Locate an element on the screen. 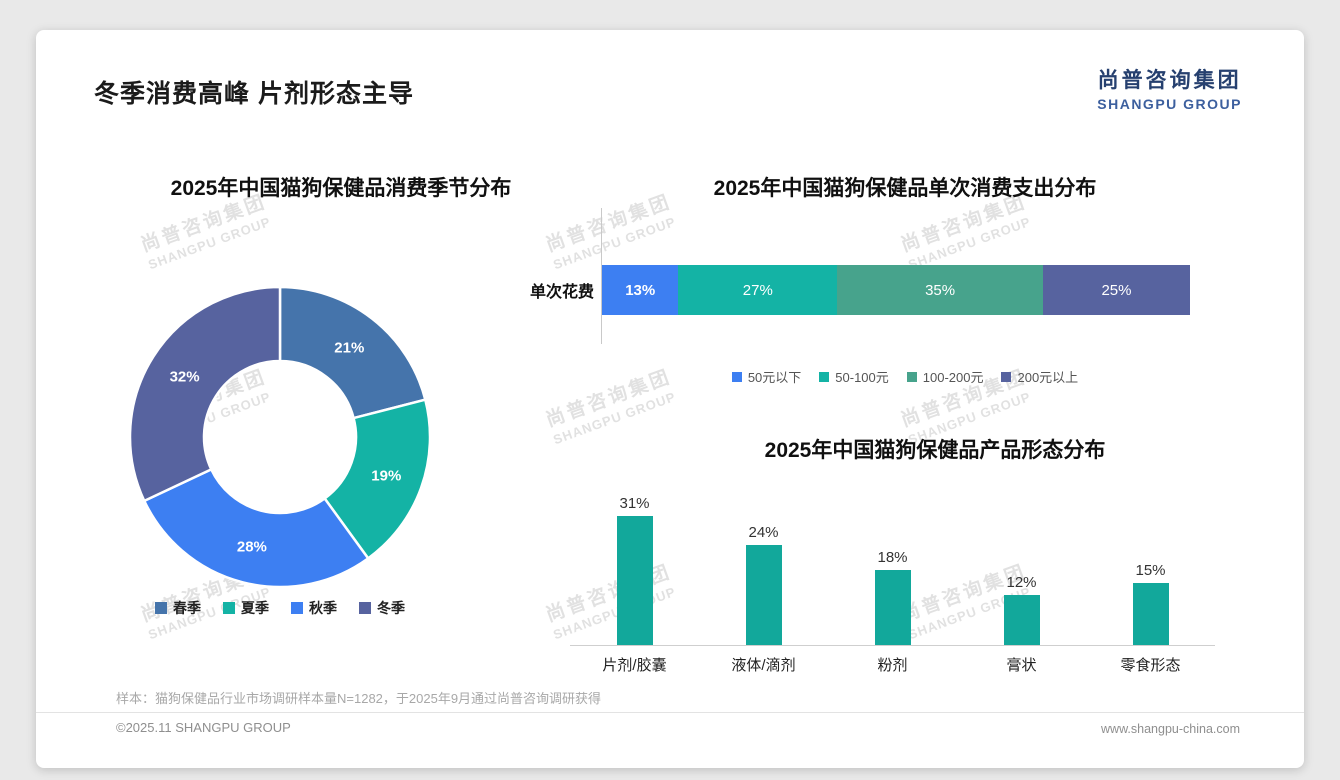  donut-chart-title: 2025年中国猫狗保健品消费季节分布 is located at coordinates (341, 188).